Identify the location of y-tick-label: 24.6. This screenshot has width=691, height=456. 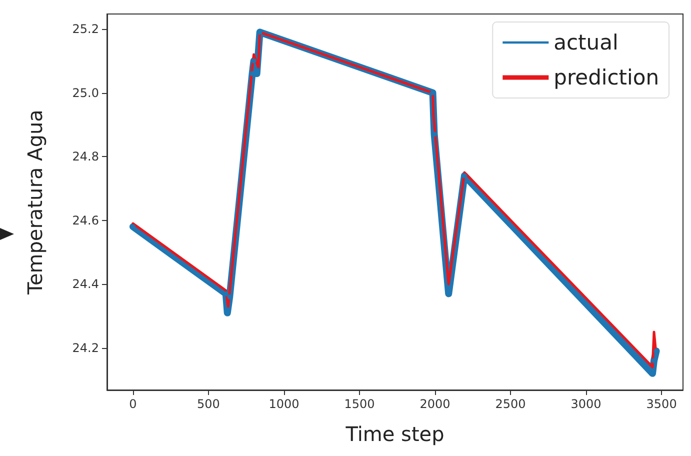
(85, 220).